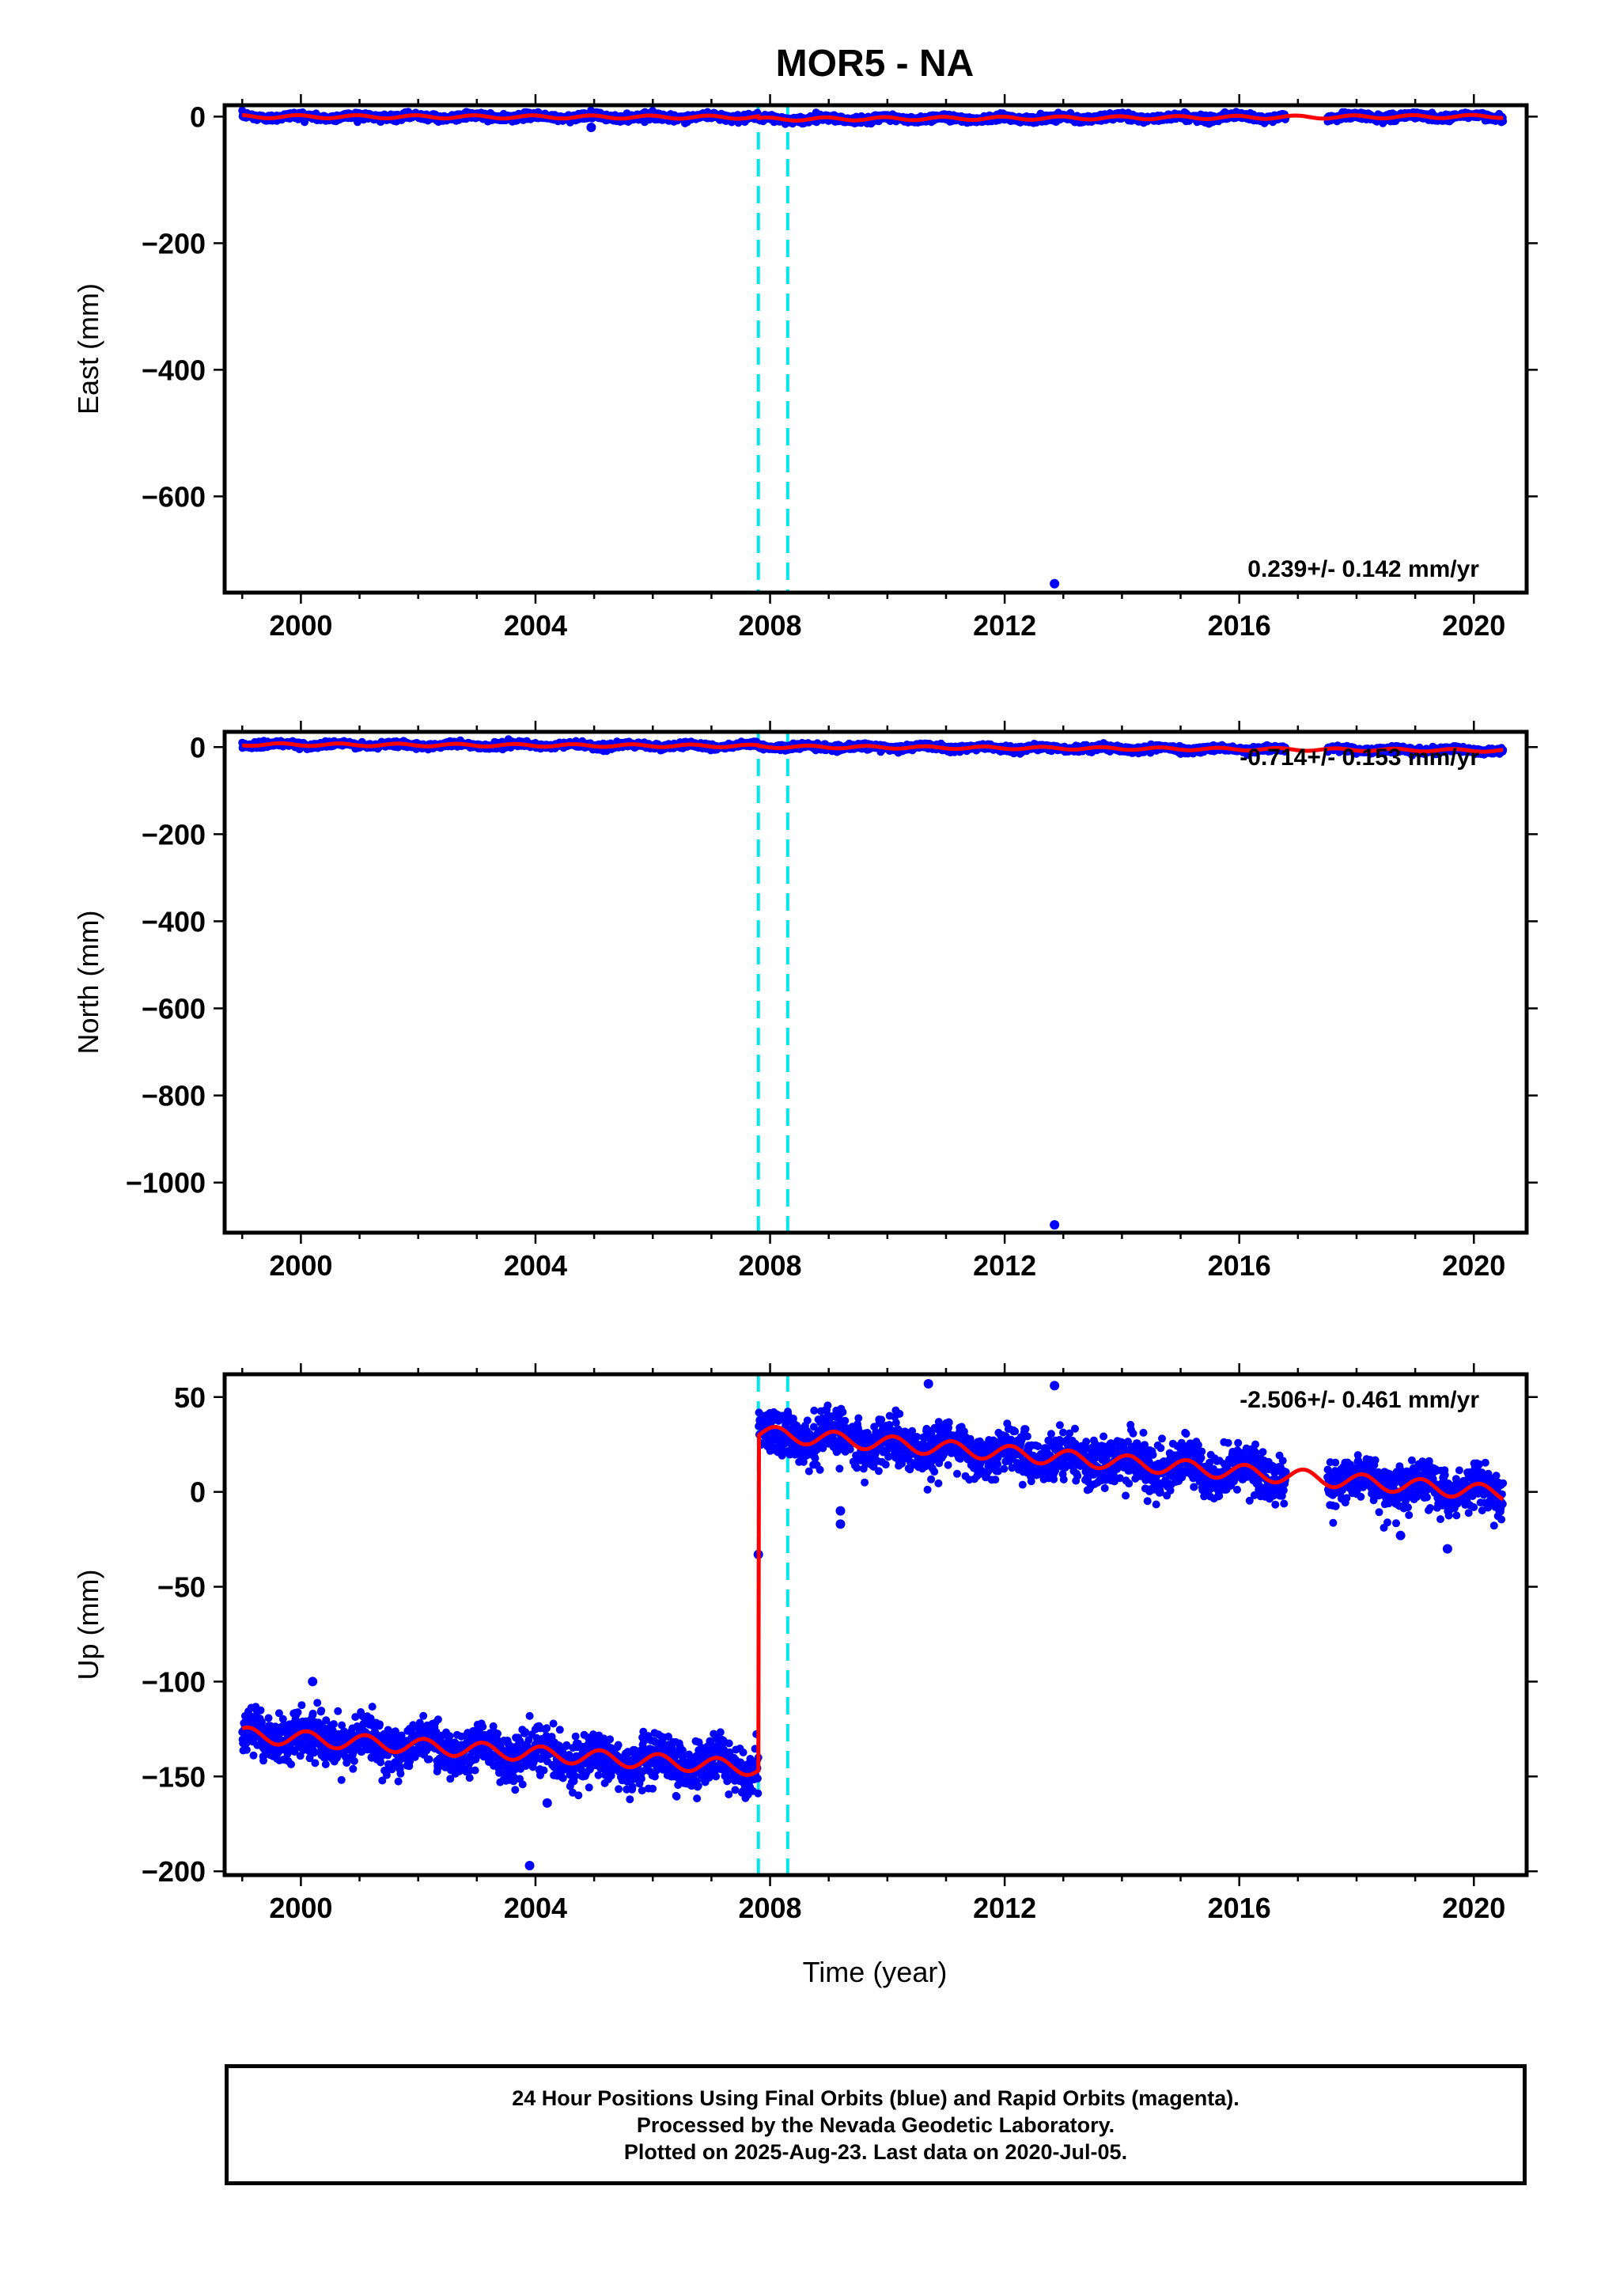 The width and height of the screenshot is (1601, 2296). What do you see at coordinates (88, 349) in the screenshot?
I see `y-axis-label: East (mm)` at bounding box center [88, 349].